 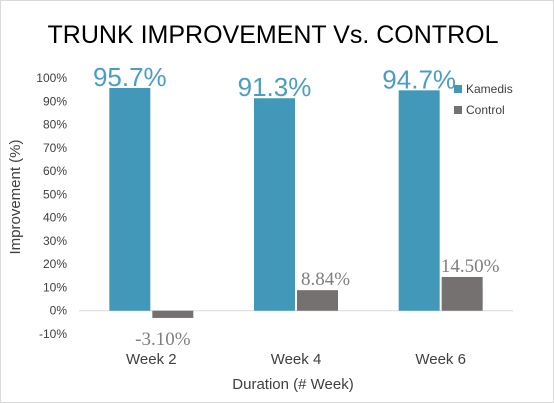 What do you see at coordinates (15, 196) in the screenshot?
I see `y-axis-title: Improvement (%)` at bounding box center [15, 196].